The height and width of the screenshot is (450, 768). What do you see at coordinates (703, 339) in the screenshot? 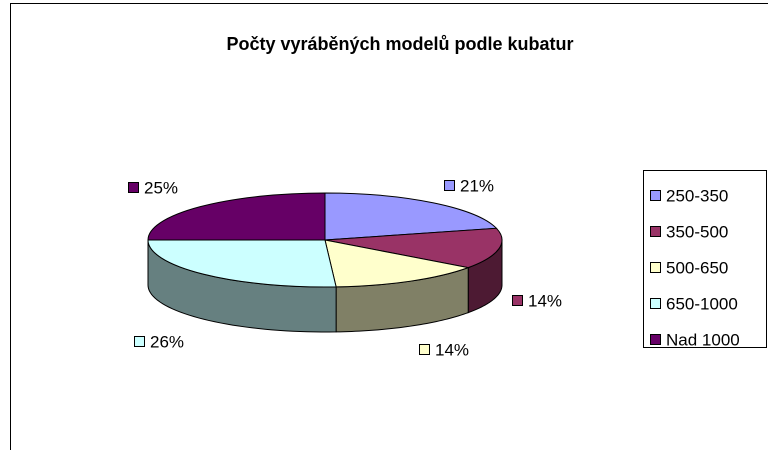
I see `legend-label: Nad 1000` at bounding box center [703, 339].